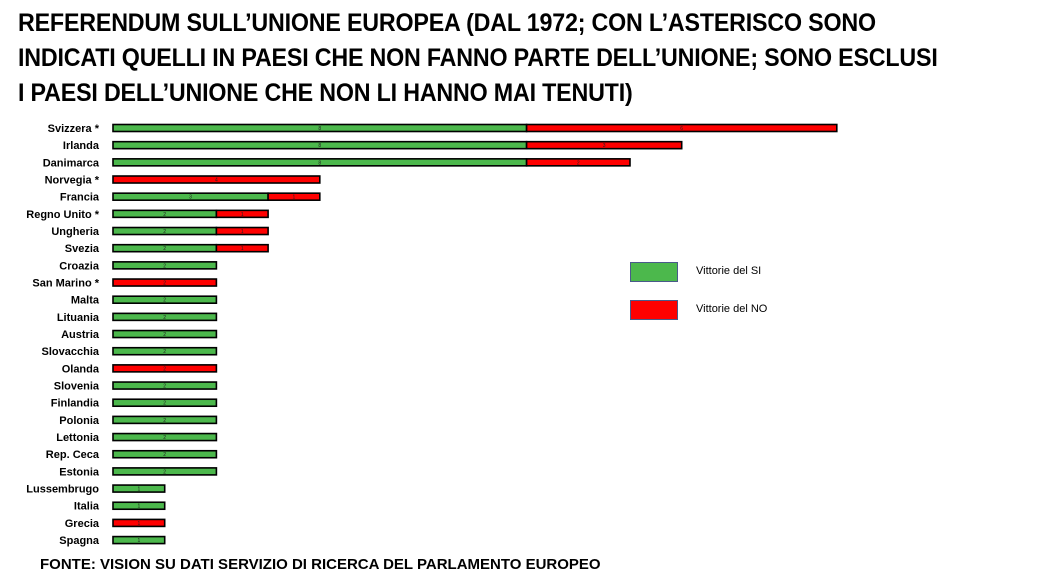  Describe the element at coordinates (74, 129) in the screenshot. I see `category-label-svizzera: Svizzera *` at that location.